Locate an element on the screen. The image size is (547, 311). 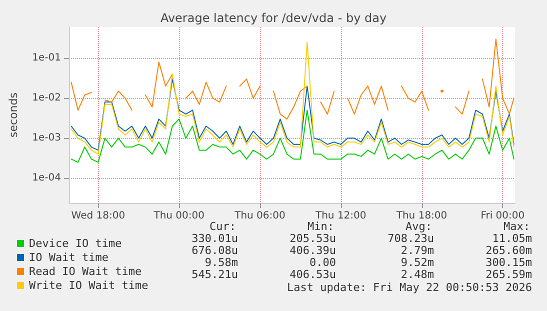
text: Cur: is located at coordinates (223, 226).